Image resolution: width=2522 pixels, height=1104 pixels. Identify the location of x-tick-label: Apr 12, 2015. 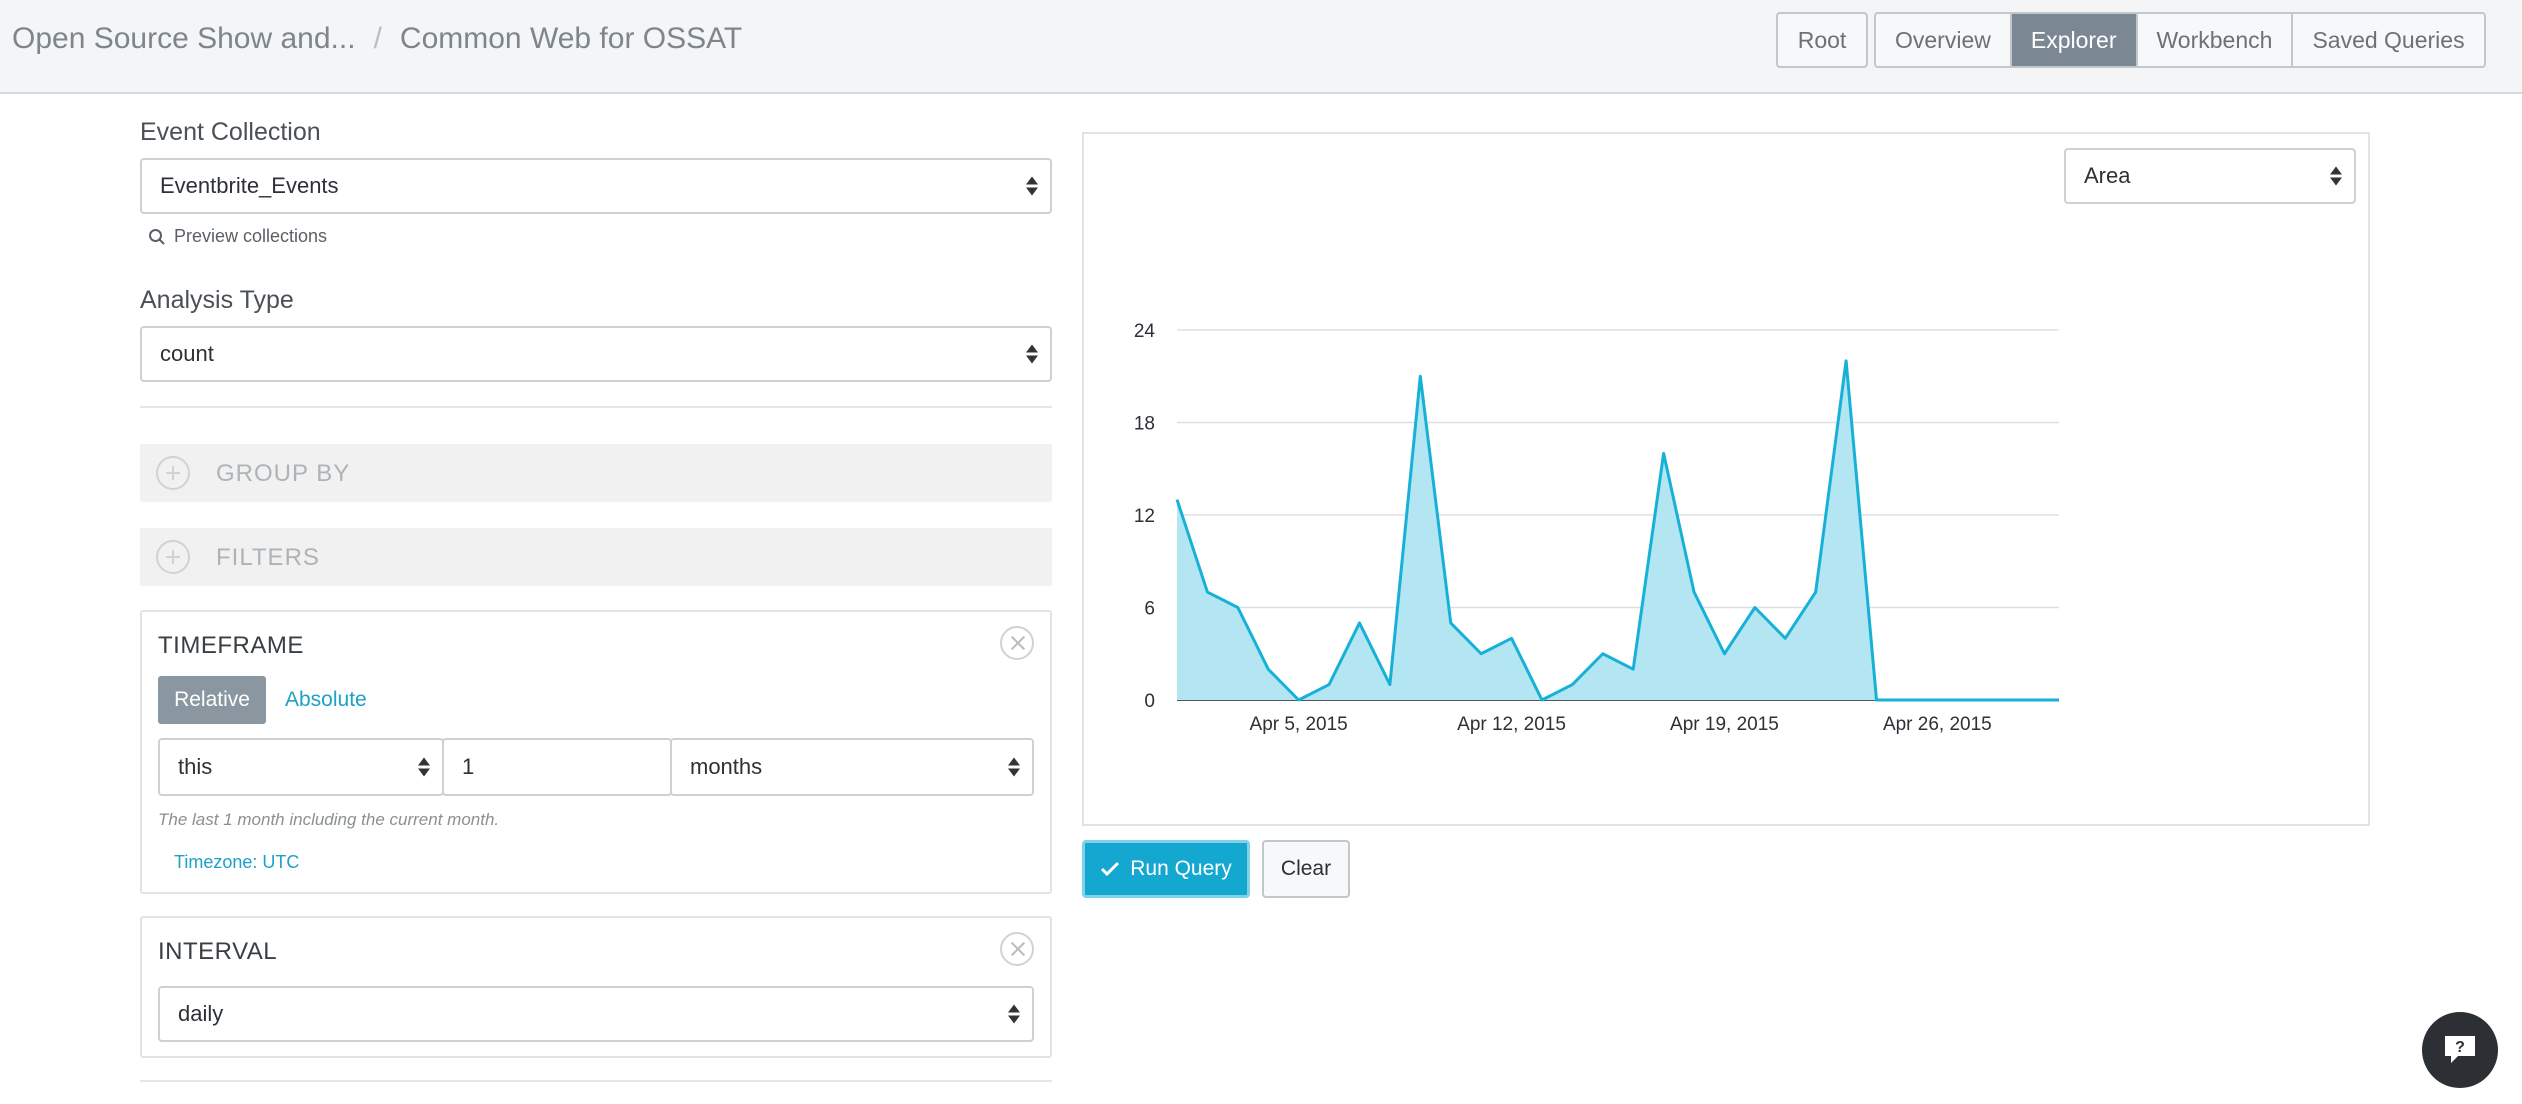
(1511, 724).